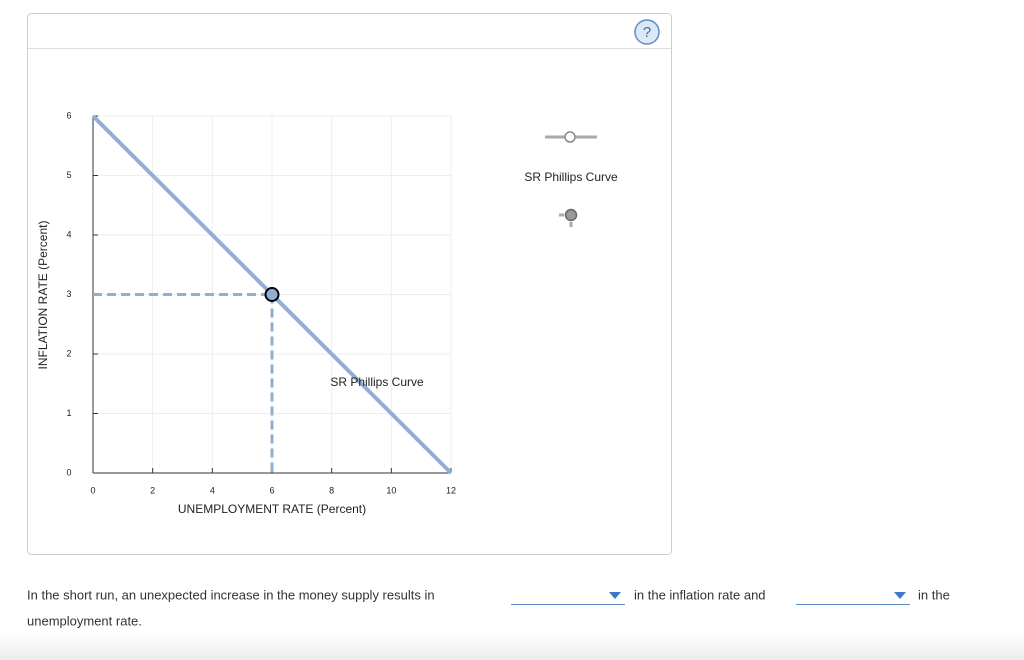 The height and width of the screenshot is (660, 1024). What do you see at coordinates (570, 137) in the screenshot?
I see `legend-line-icon-point` at bounding box center [570, 137].